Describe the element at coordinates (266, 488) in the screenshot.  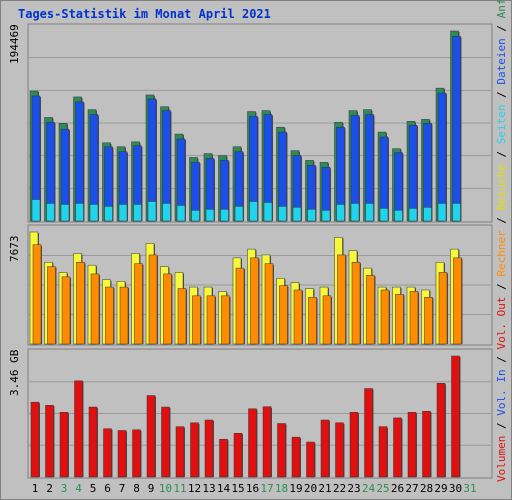
I see `x-tick-label: 17` at that location.